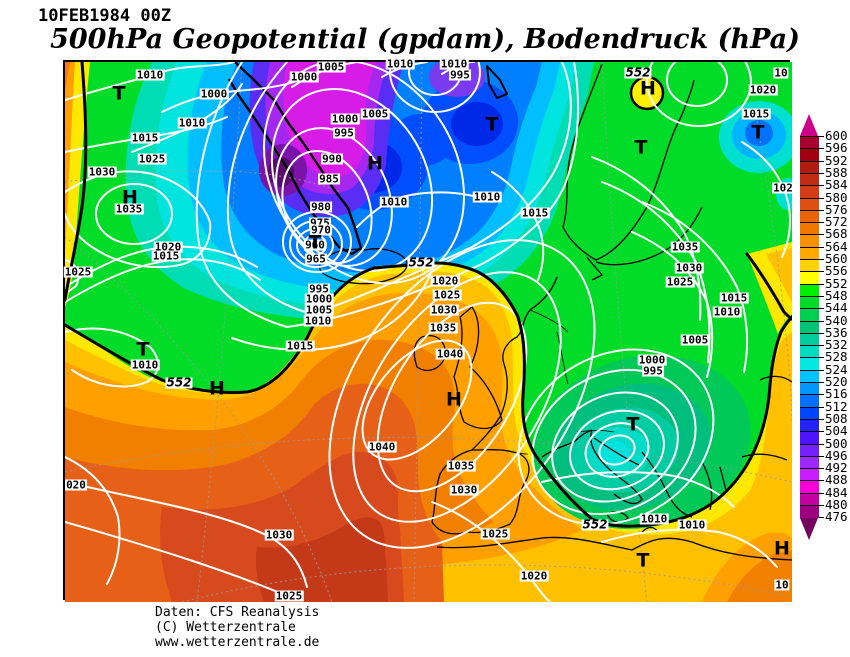  I want to click on legend-tick-label: 600, so click(836, 135).